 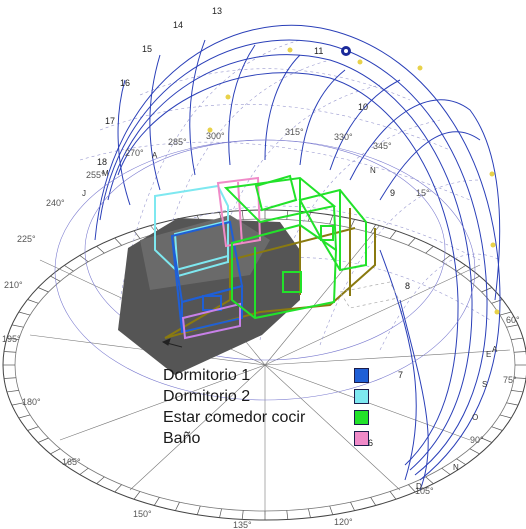 I want to click on hour-label: 6, so click(x=370, y=443).